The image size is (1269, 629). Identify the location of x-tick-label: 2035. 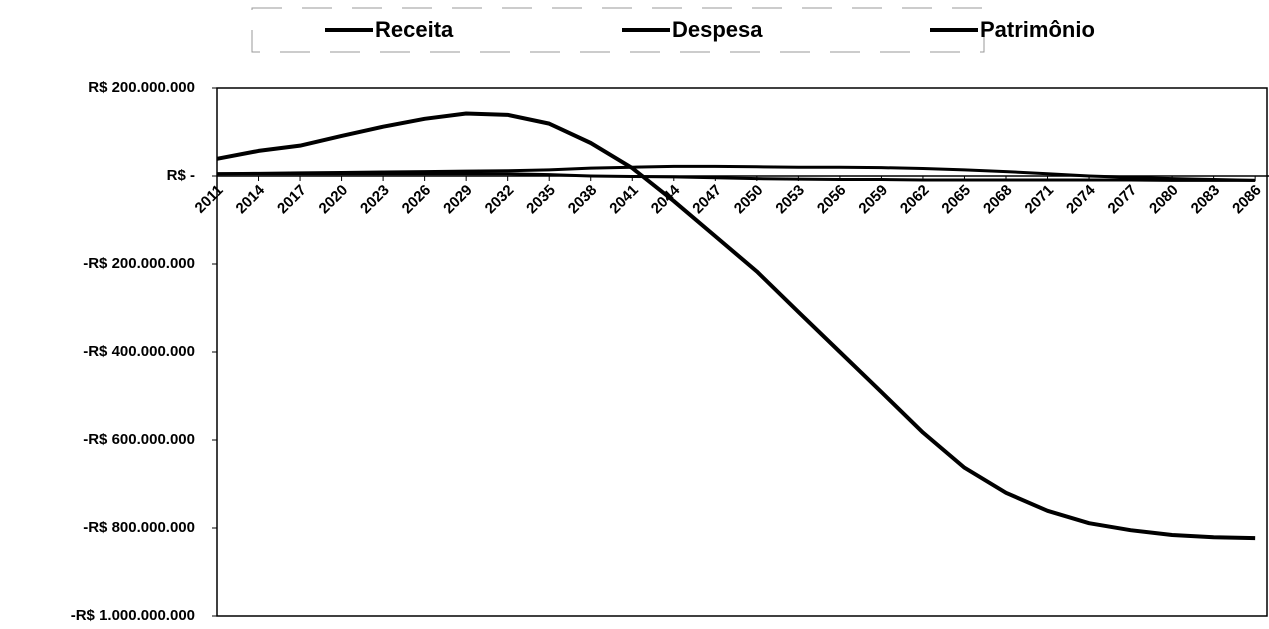
(541, 200).